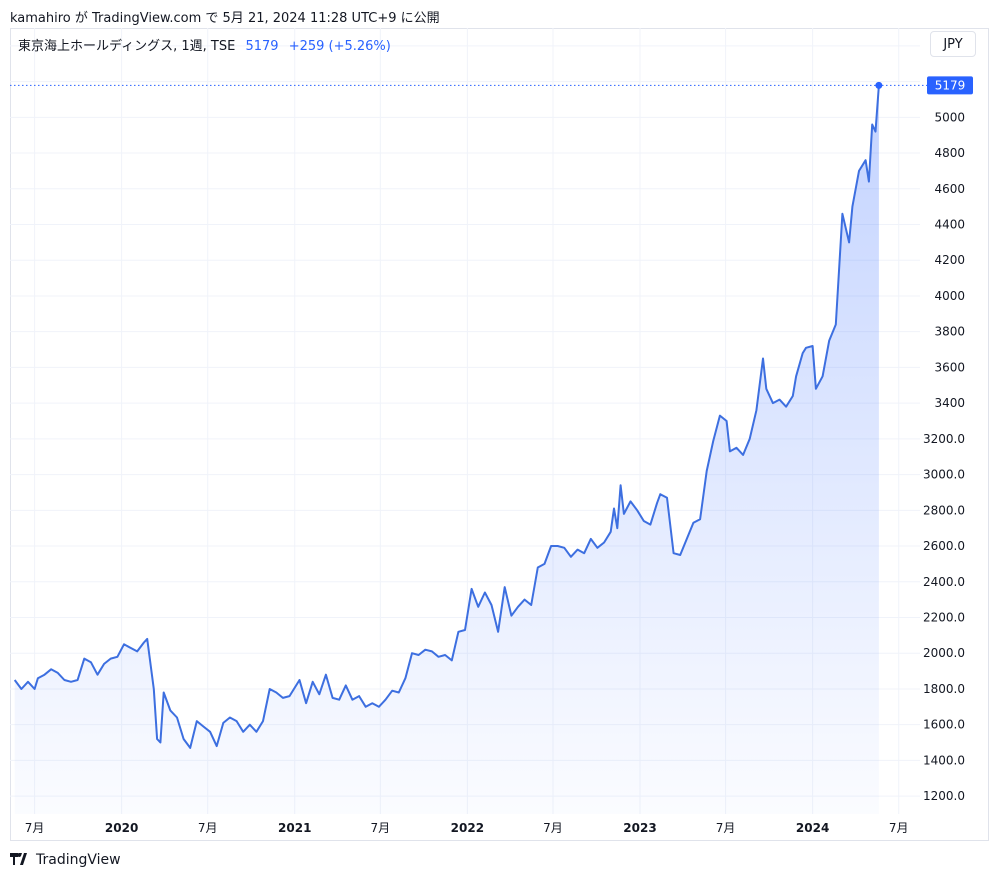 This screenshot has width=1000, height=877. Describe the element at coordinates (20, 860) in the screenshot. I see `tradingview-logo-icon` at that location.